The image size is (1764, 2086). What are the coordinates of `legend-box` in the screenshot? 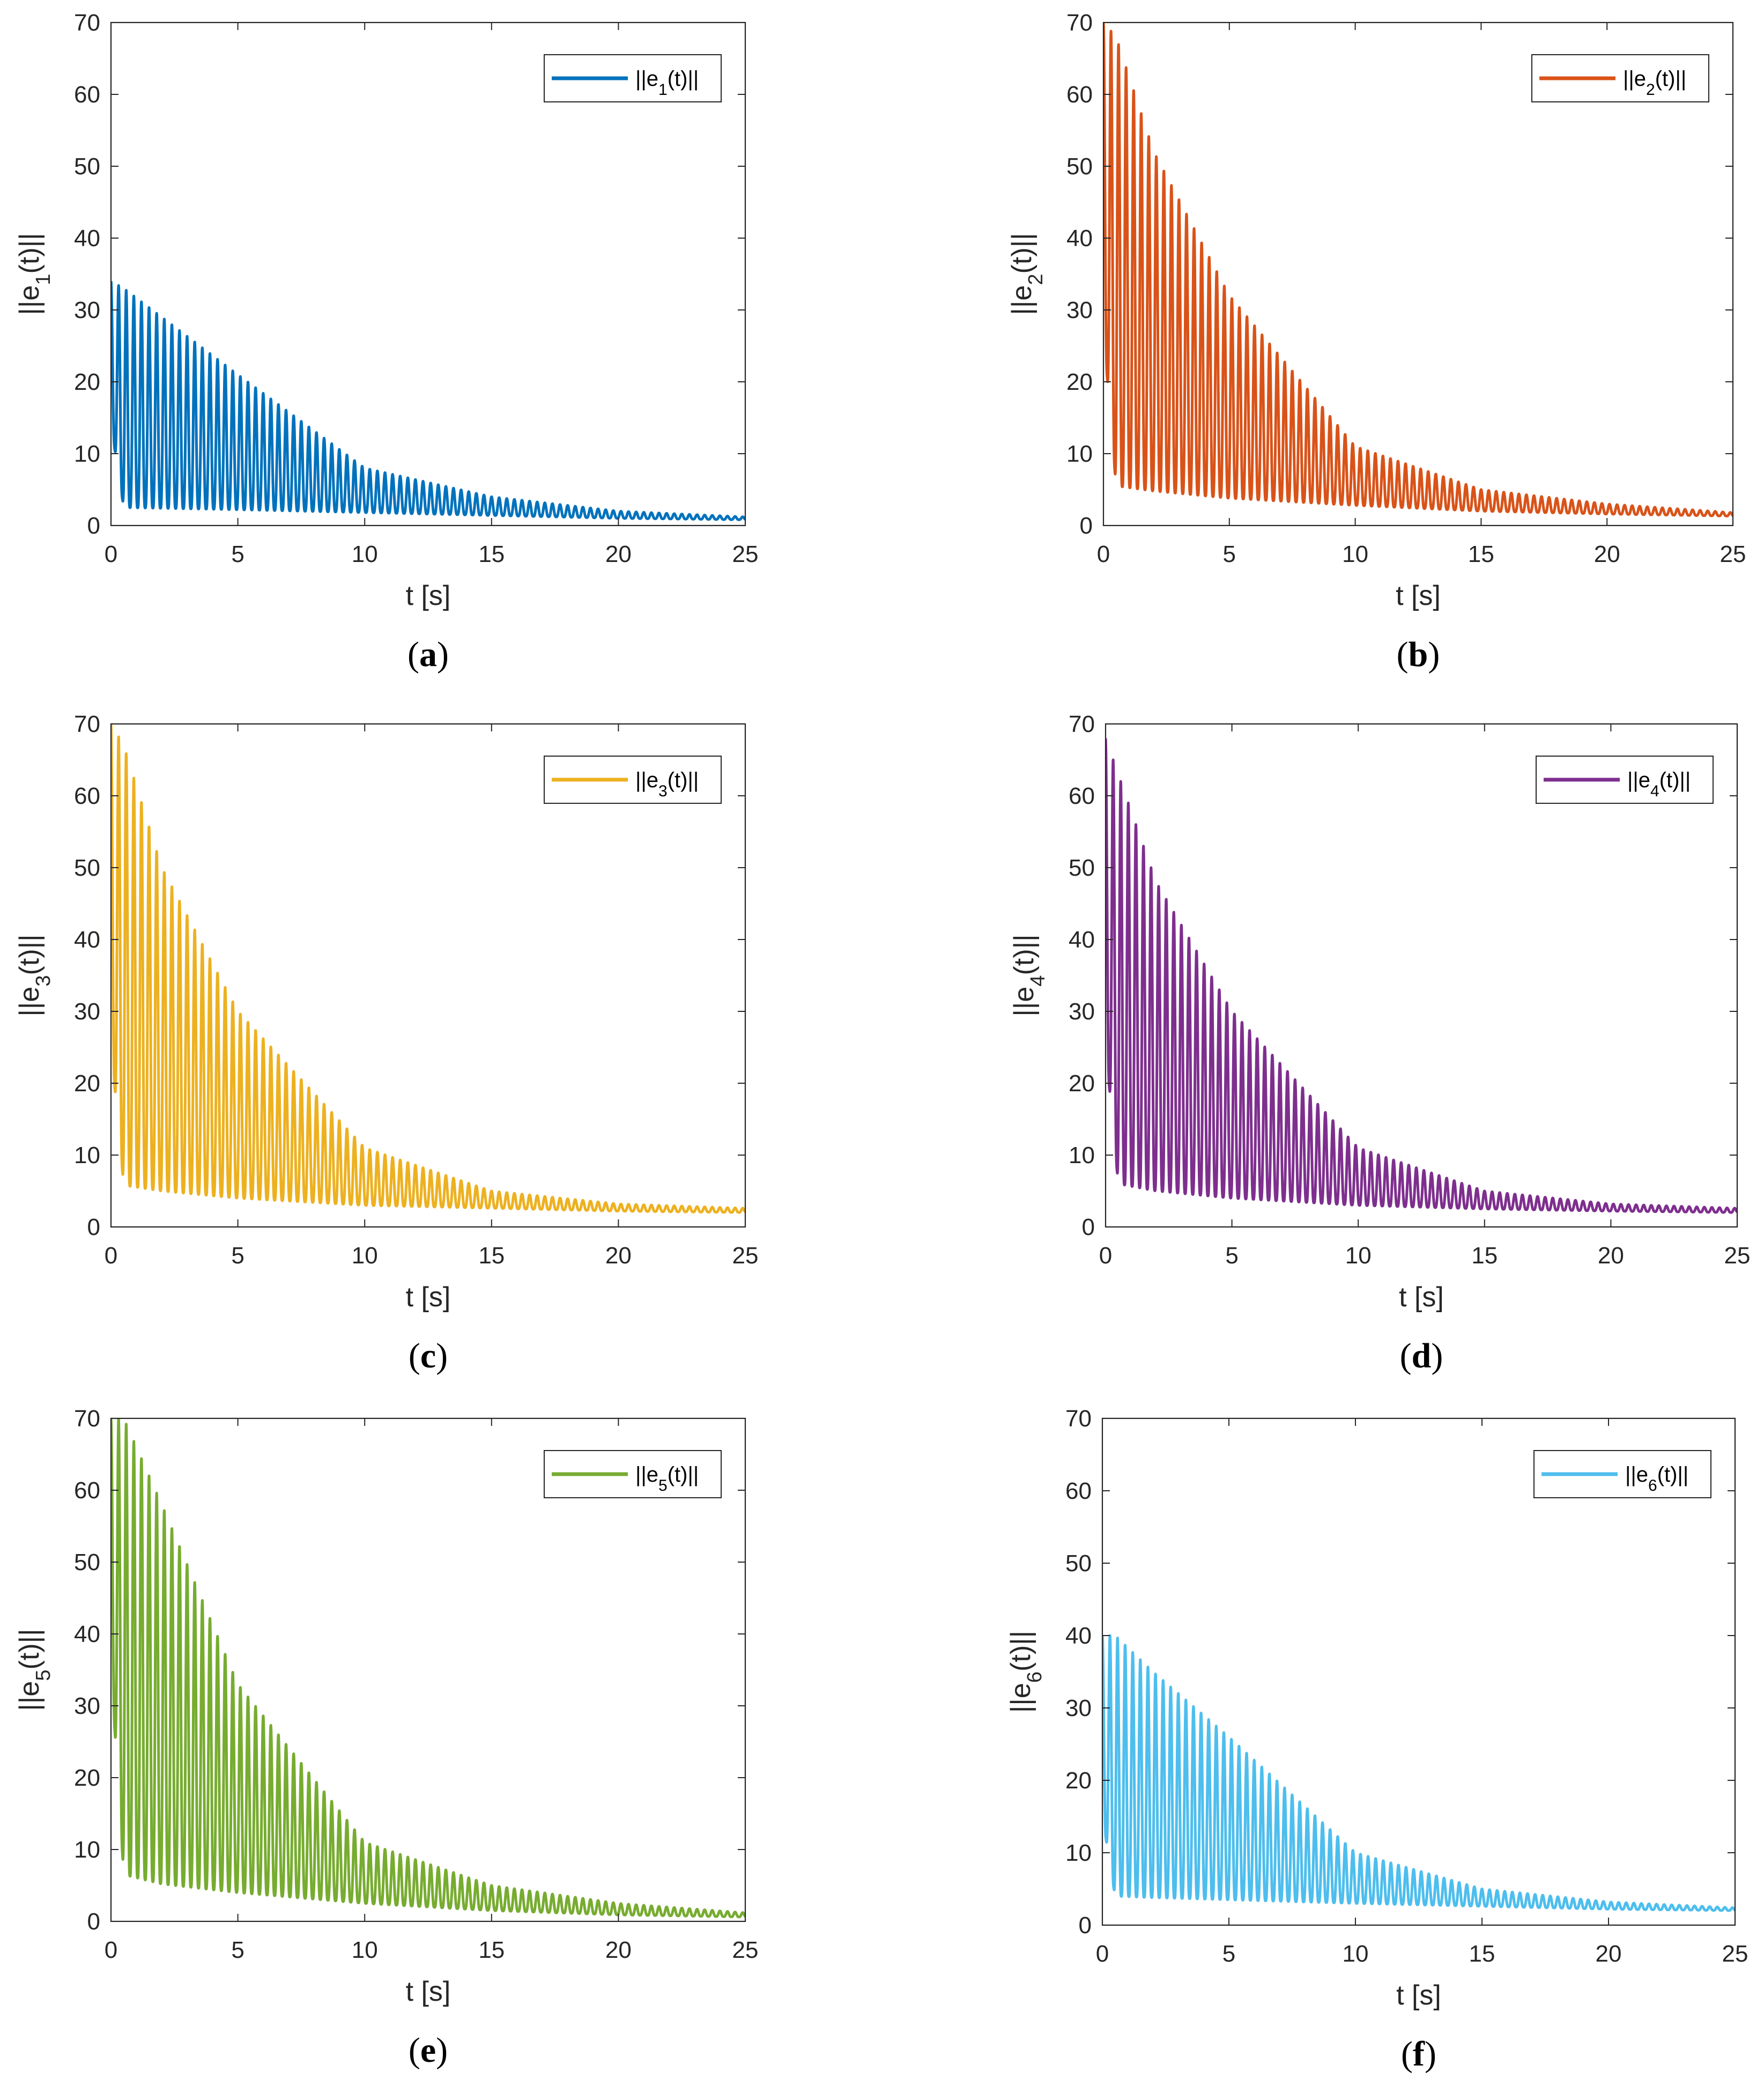 It's located at (1620, 78).